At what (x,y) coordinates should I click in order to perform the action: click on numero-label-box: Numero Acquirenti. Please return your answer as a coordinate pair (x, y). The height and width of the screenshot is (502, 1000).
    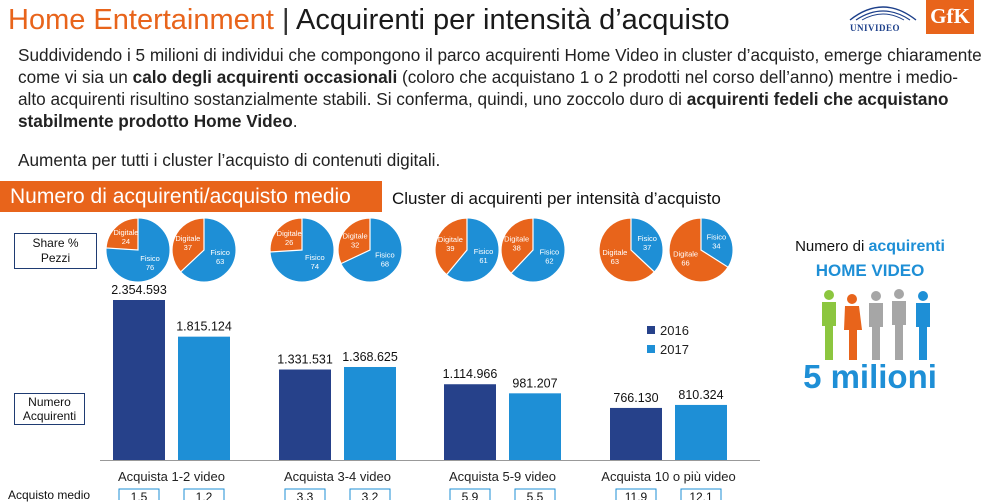
    Looking at the image, I should click on (49, 409).